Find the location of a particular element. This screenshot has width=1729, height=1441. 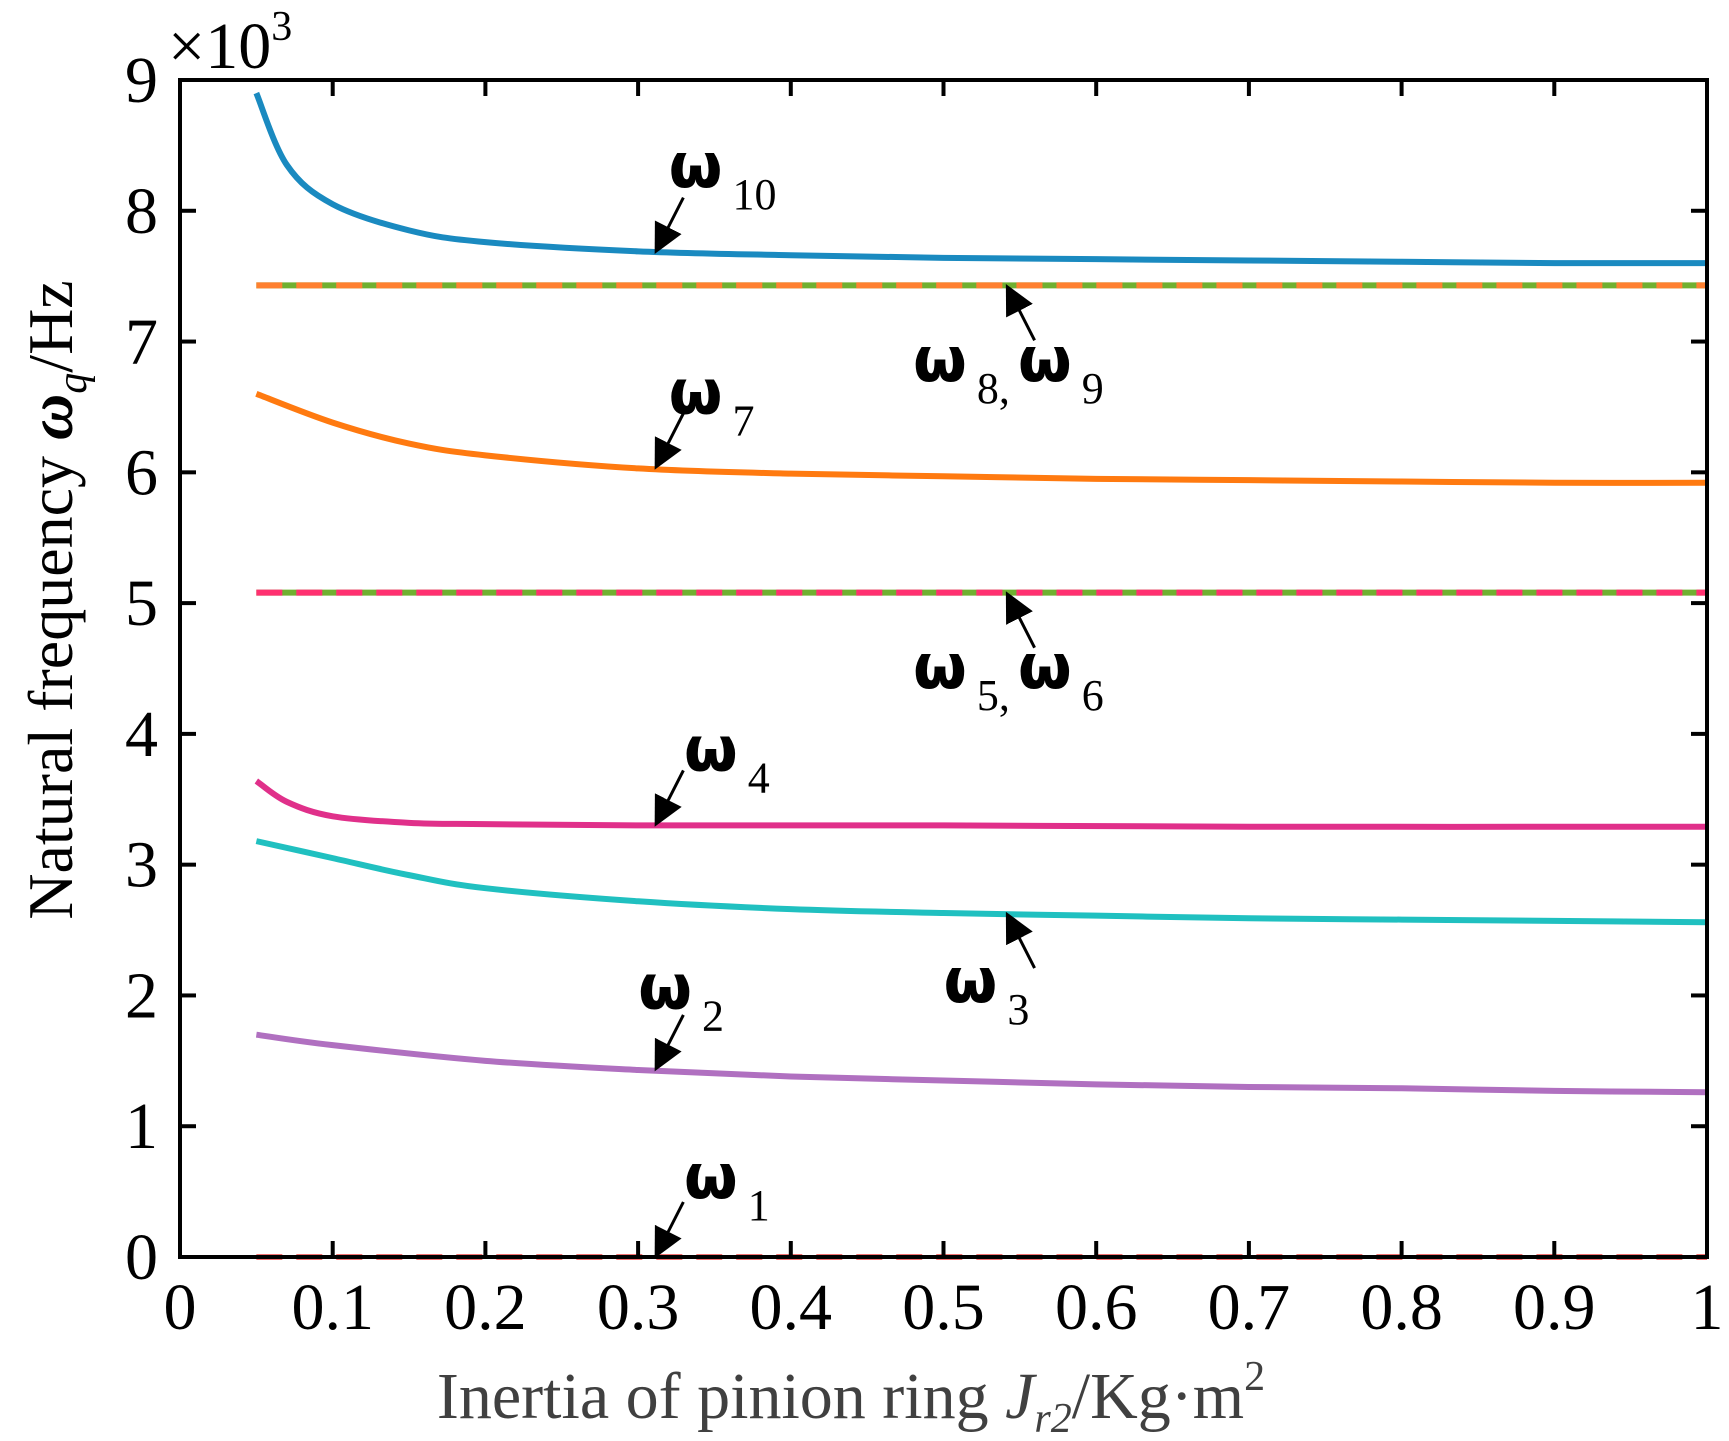

x-tick-label: 1 is located at coordinates (1707, 1307).